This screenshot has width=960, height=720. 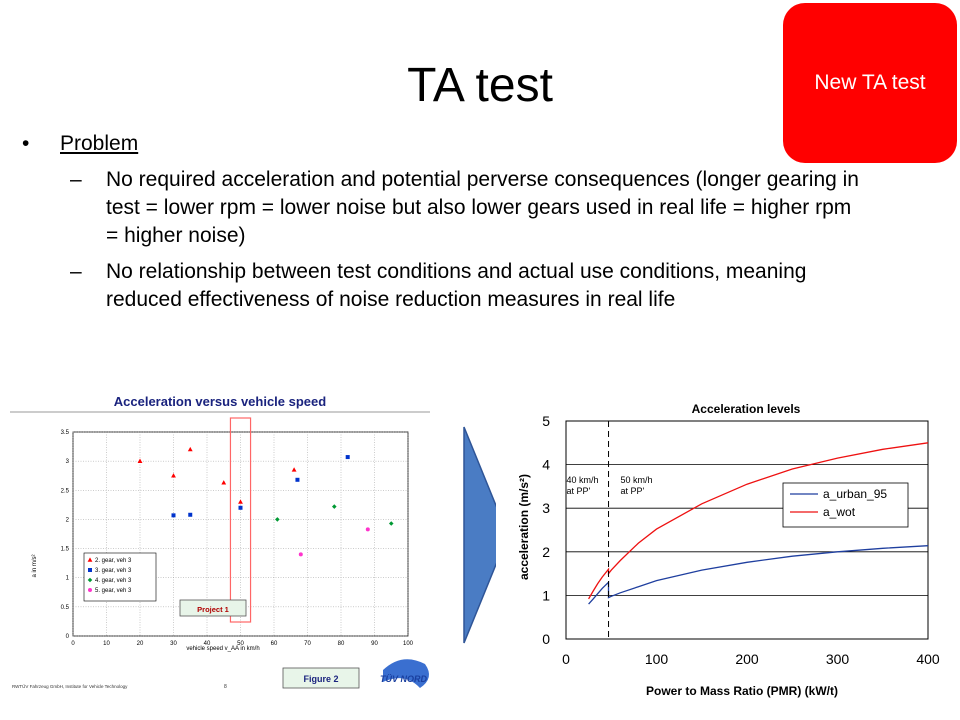 What do you see at coordinates (637, 480) in the screenshot?
I see `annotation-text: 50 km/h` at bounding box center [637, 480].